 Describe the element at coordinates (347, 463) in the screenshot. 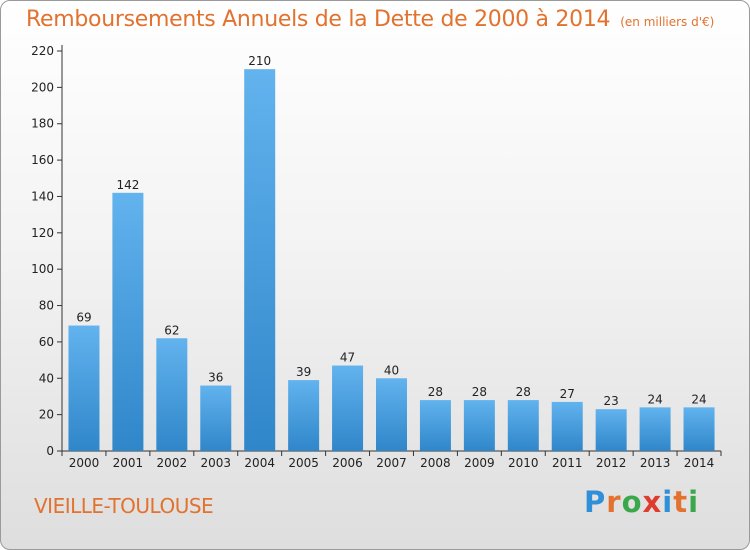

I see `x-tick-label: 2006` at that location.